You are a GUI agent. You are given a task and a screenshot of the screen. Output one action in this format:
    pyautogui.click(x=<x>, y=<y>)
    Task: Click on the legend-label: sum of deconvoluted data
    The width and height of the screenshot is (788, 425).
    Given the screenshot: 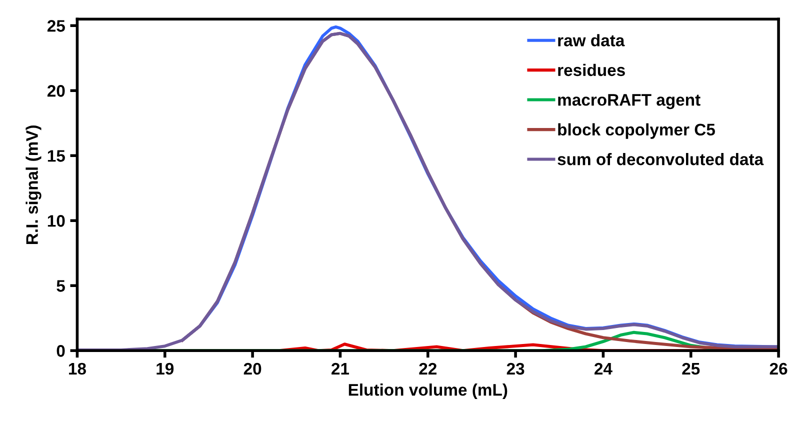 What is the action you would take?
    pyautogui.click(x=661, y=159)
    